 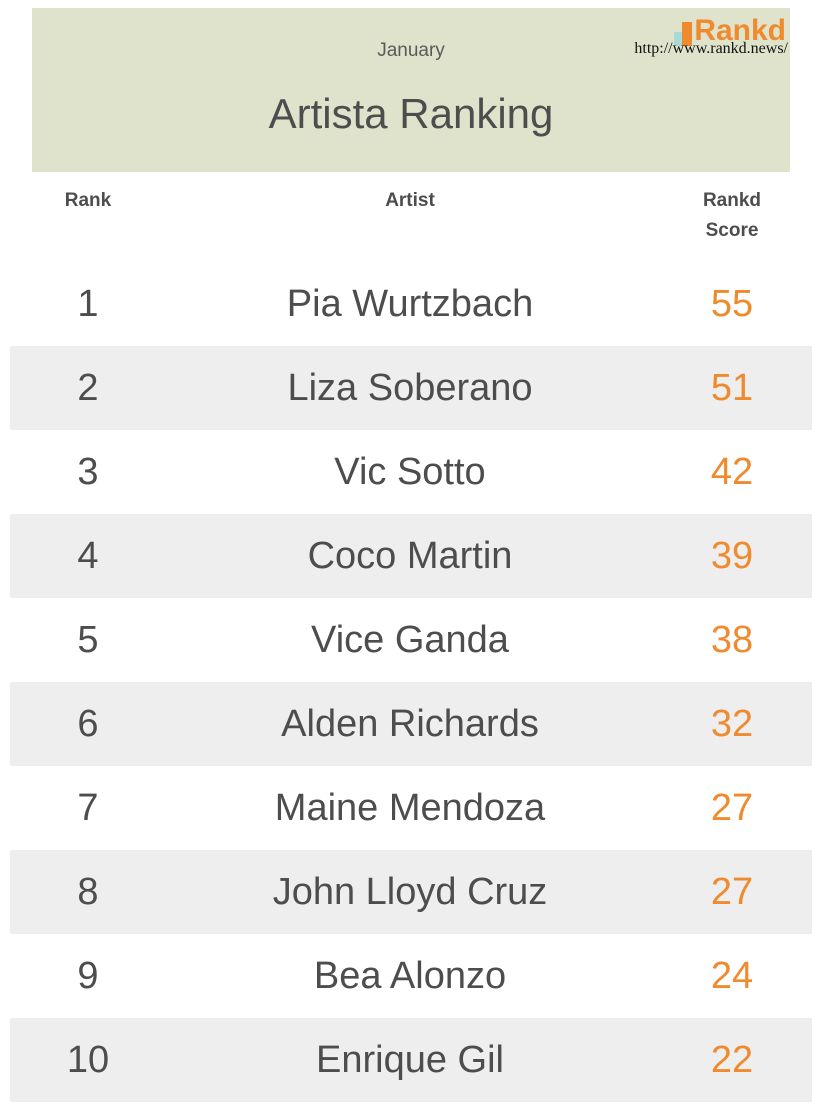 I want to click on rankd-logo-icon, so click(x=683, y=32).